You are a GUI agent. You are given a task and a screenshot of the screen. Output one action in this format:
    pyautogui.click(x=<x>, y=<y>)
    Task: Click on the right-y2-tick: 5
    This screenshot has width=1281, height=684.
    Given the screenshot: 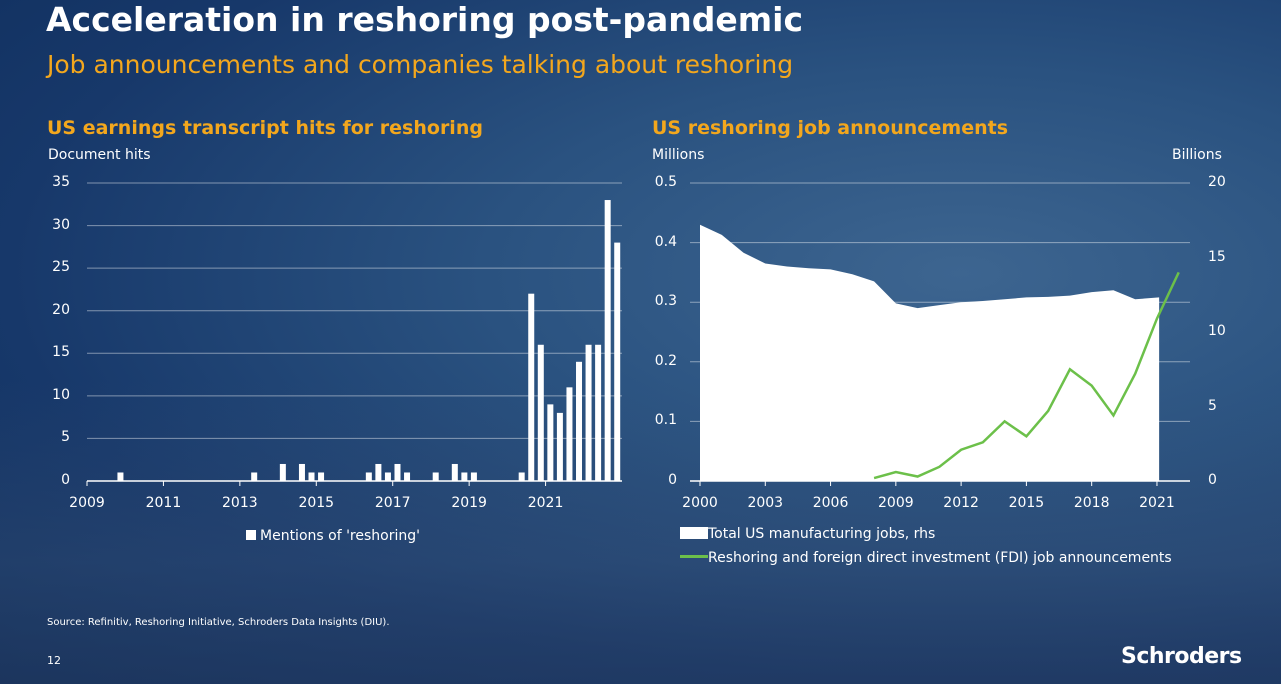 What is the action you would take?
    pyautogui.click(x=1212, y=405)
    